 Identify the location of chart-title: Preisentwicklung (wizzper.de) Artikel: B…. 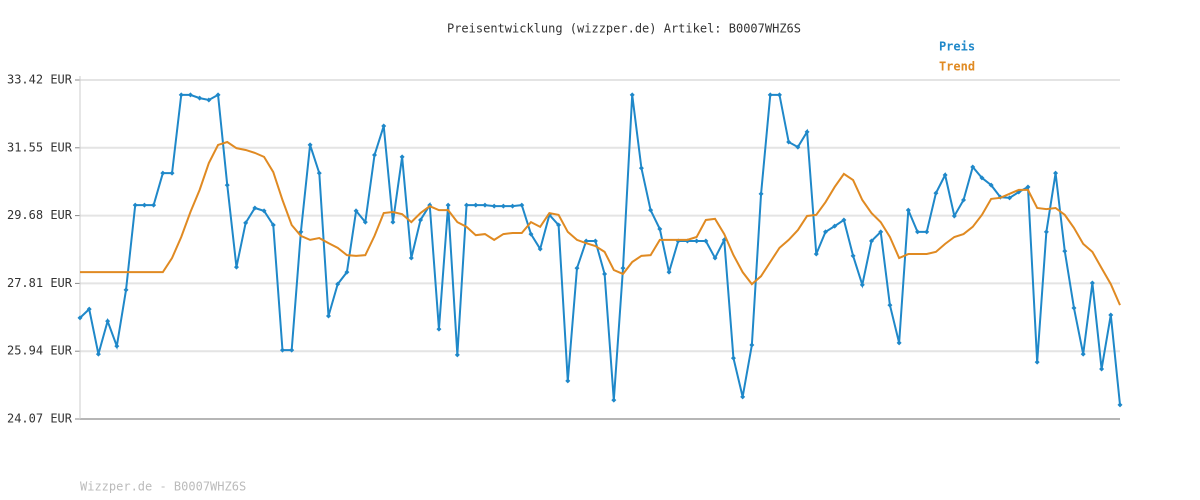
(624, 29).